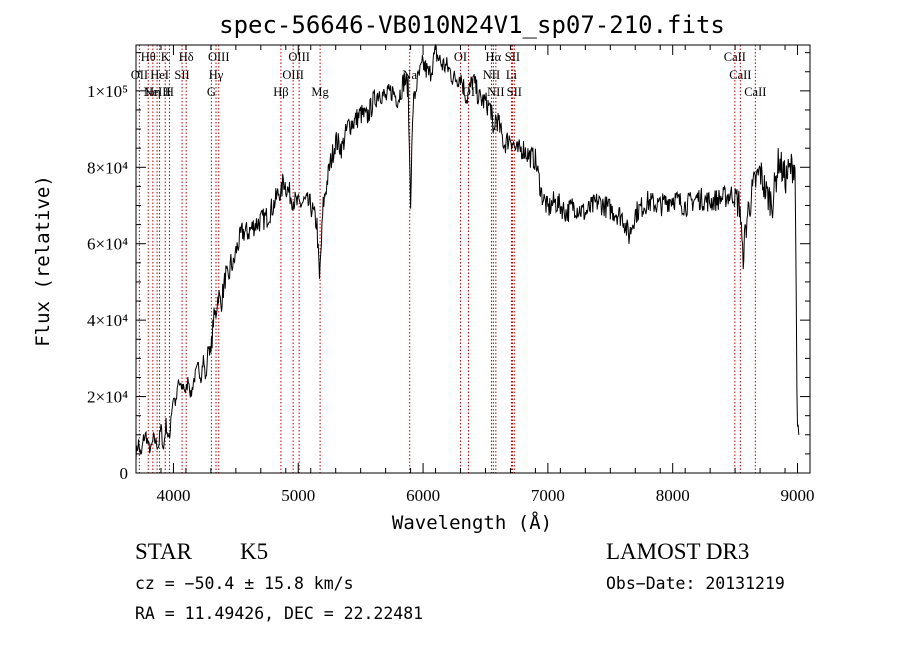 The width and height of the screenshot is (900, 649). What do you see at coordinates (423, 495) in the screenshot?
I see `x-tick-label: 6000` at bounding box center [423, 495].